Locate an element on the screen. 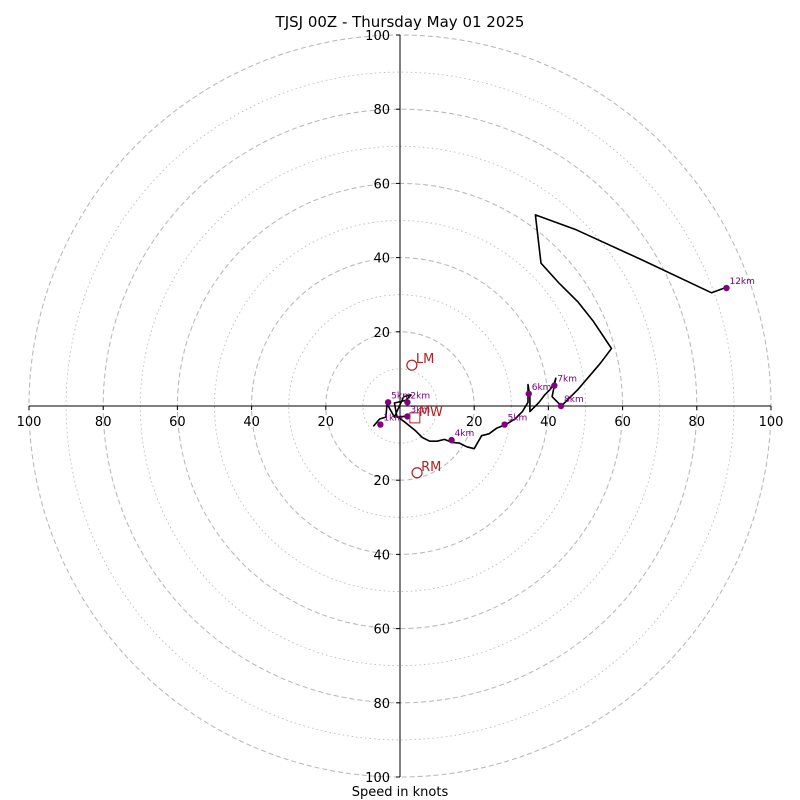 Image resolution: width=800 pixels, height=800 pixels. height-marker-label: 6km is located at coordinates (542, 388).